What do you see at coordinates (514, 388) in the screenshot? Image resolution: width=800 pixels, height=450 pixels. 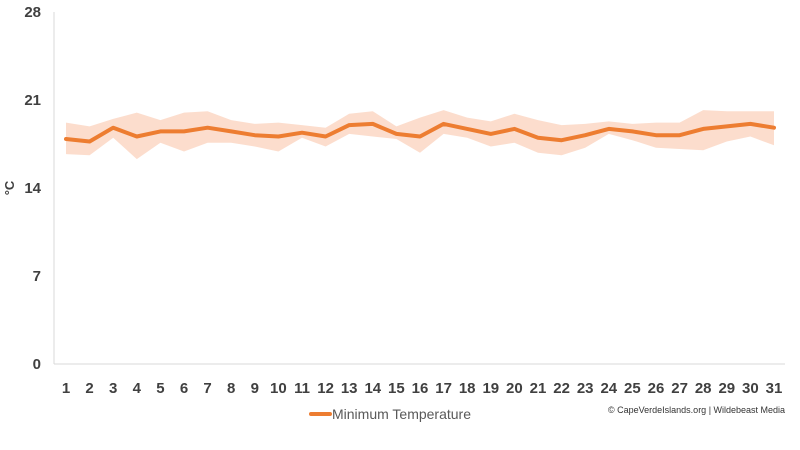 I see `x-tick-label: 20` at bounding box center [514, 388].